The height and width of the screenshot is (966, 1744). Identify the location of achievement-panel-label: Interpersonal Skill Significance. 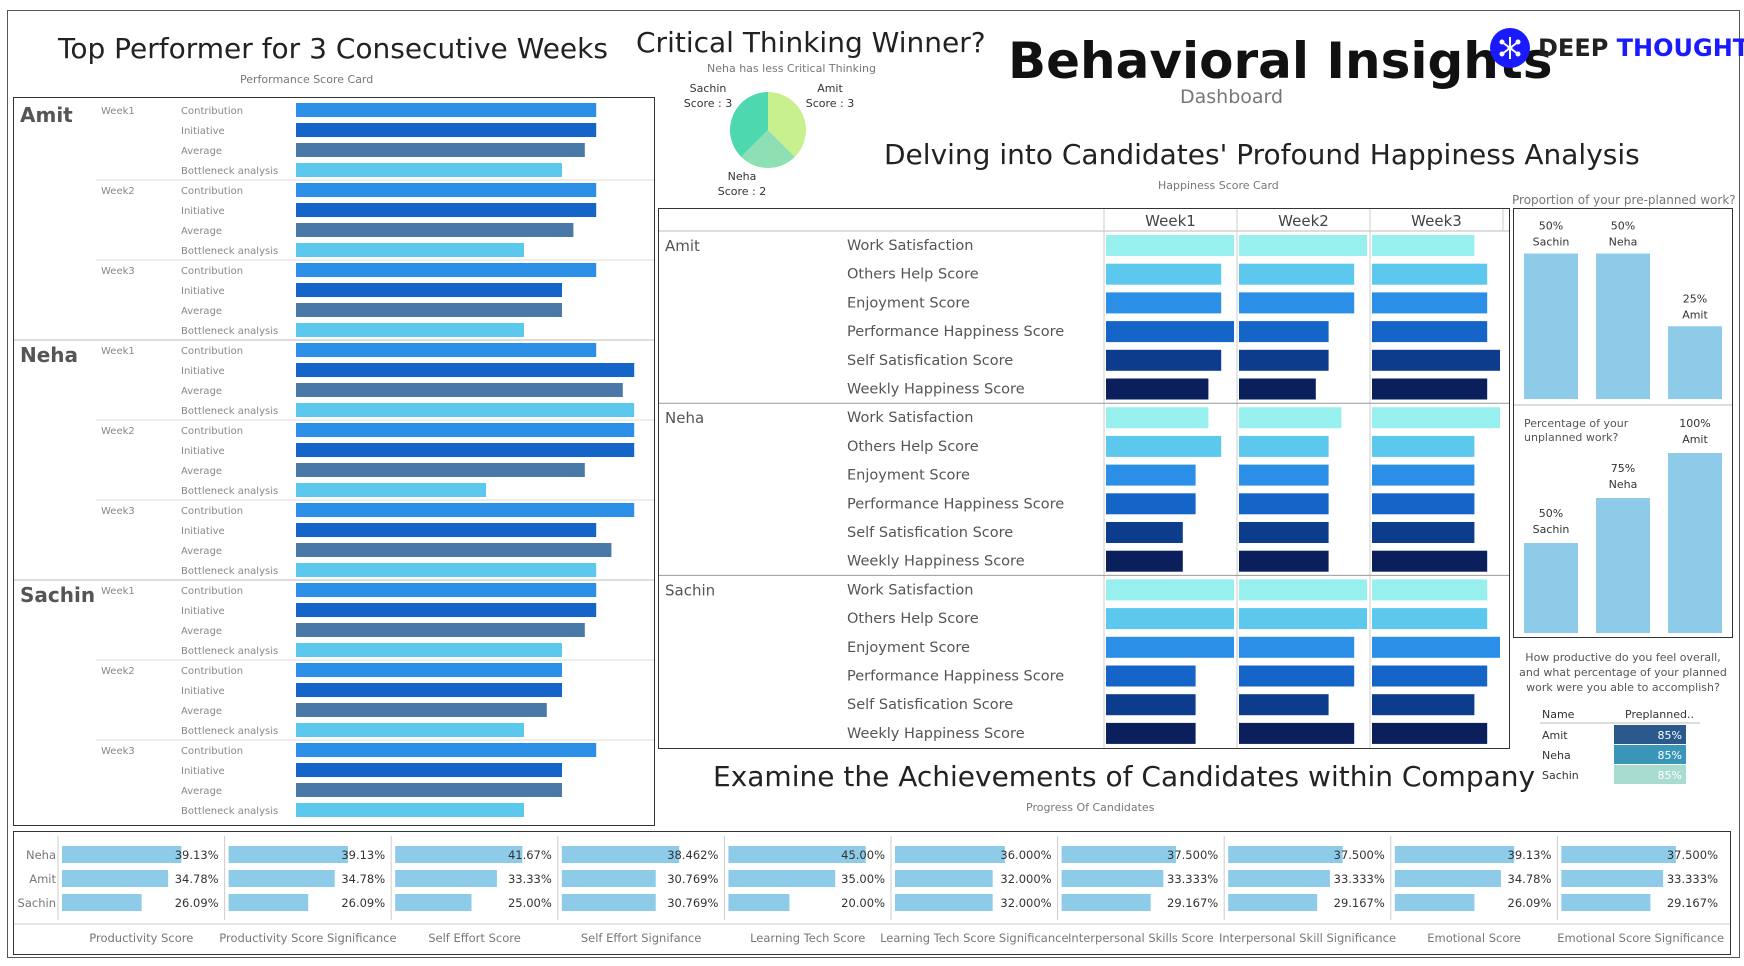
(1307, 938).